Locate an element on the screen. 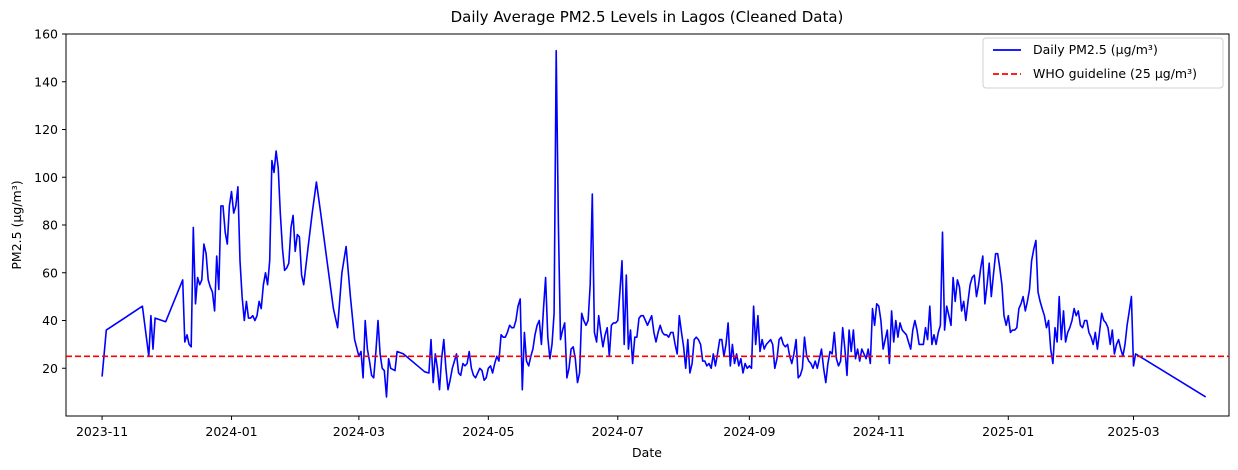 The image size is (1238, 470). y-tick-label: 160 is located at coordinates (46, 34).